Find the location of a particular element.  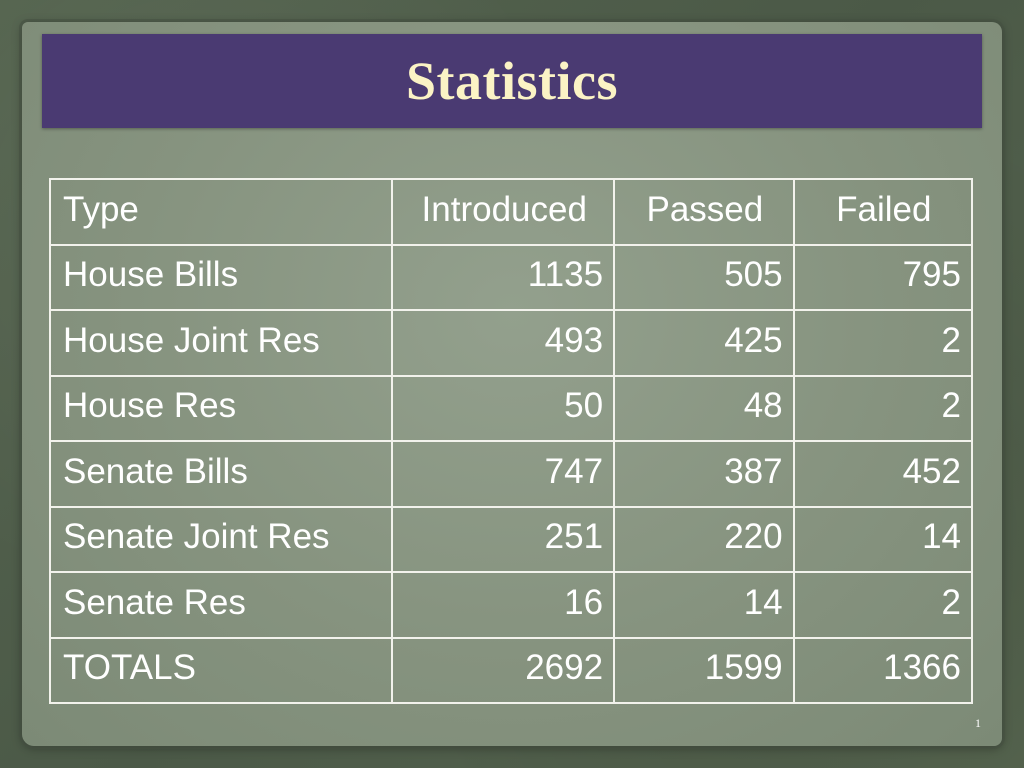

column-header-type: Type is located at coordinates (221, 212).